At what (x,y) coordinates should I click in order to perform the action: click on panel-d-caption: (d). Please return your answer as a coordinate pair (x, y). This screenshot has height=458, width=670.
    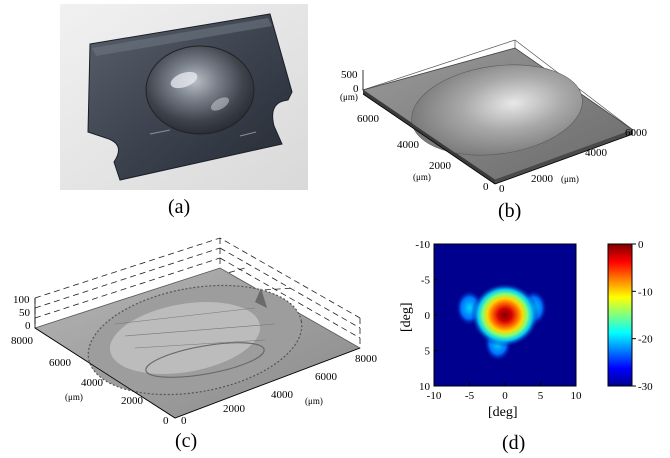
    Looking at the image, I should click on (514, 443).